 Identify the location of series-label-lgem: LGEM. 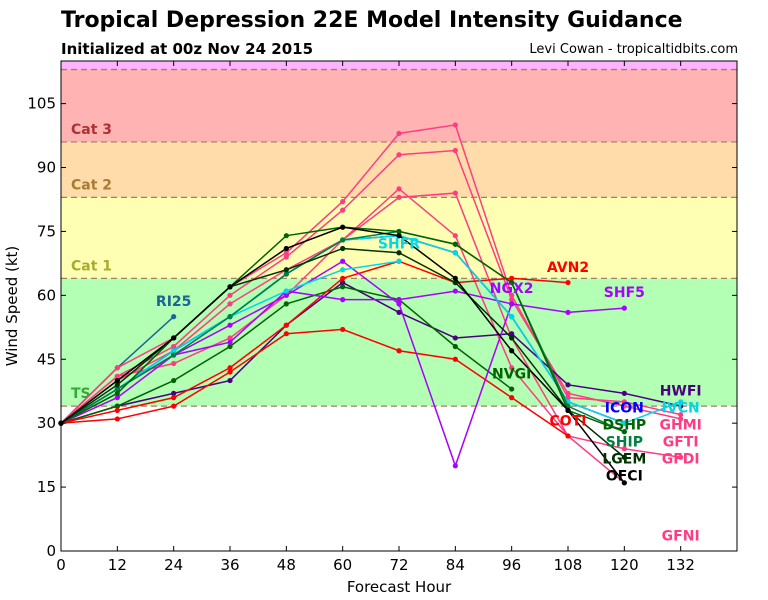
(624, 460).